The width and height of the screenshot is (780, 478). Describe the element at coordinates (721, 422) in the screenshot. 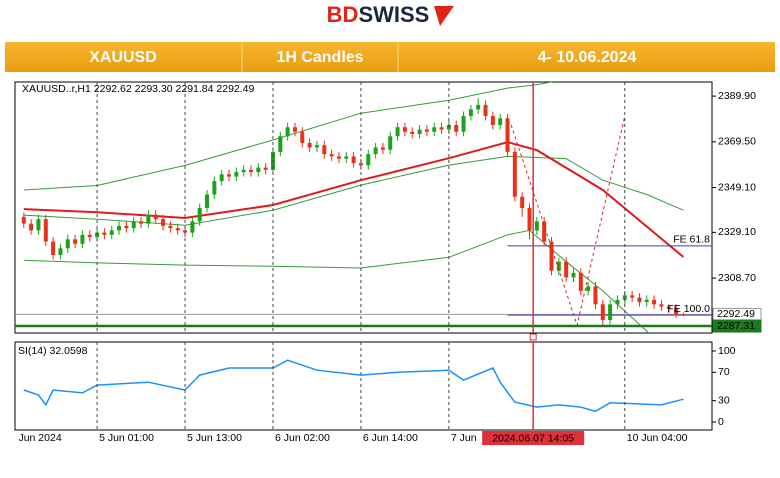

I see `y-tick-label: 0` at that location.